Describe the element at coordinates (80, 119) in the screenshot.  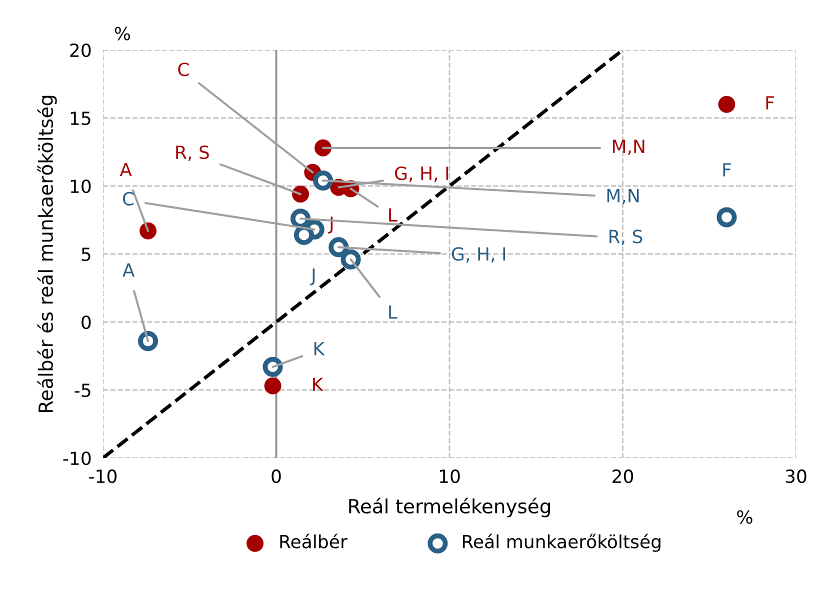
I see `y-tick-label: 15` at that location.